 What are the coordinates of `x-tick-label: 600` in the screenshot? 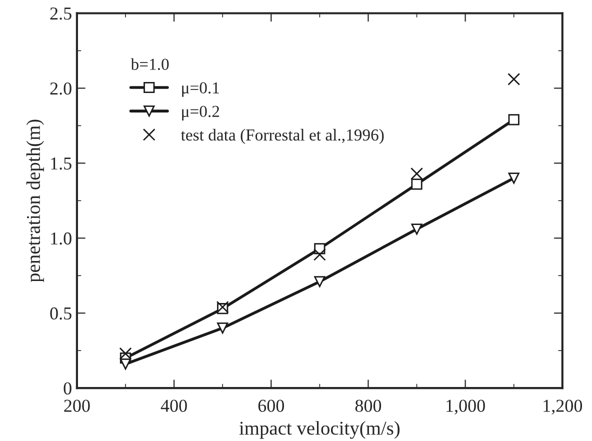 It's located at (271, 406).